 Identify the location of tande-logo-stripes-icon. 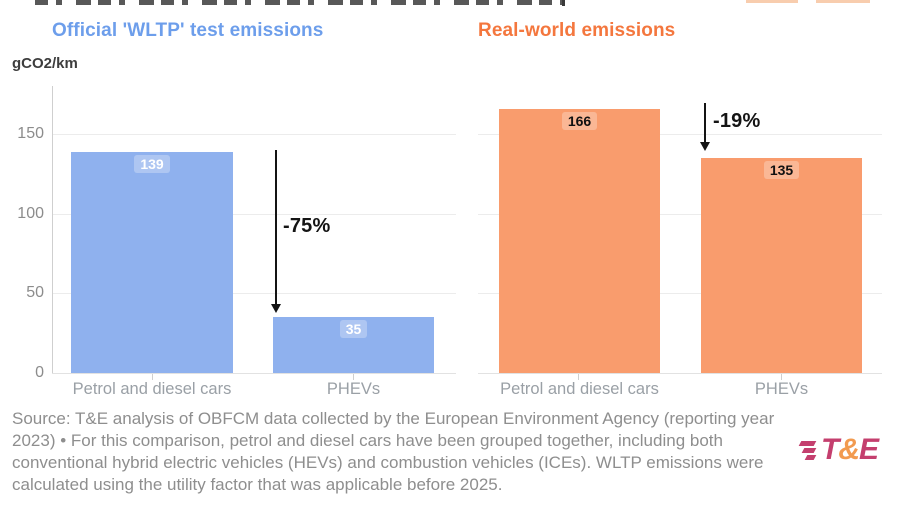
(806, 453).